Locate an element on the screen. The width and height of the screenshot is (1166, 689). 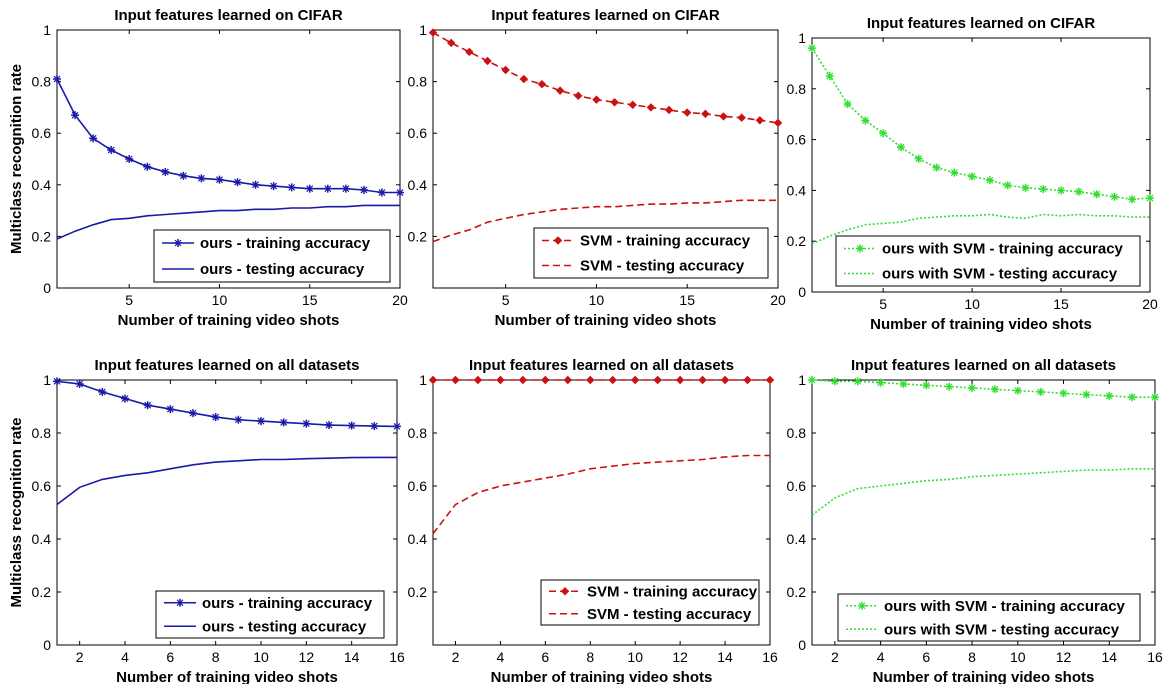
legend-entry: SVM - testing accuracy is located at coordinates (662, 266).